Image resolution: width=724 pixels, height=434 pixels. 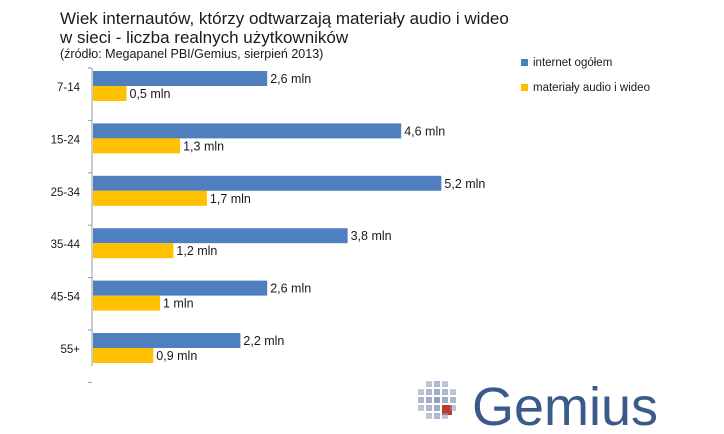 I want to click on category-label: 15-24, so click(x=66, y=140).